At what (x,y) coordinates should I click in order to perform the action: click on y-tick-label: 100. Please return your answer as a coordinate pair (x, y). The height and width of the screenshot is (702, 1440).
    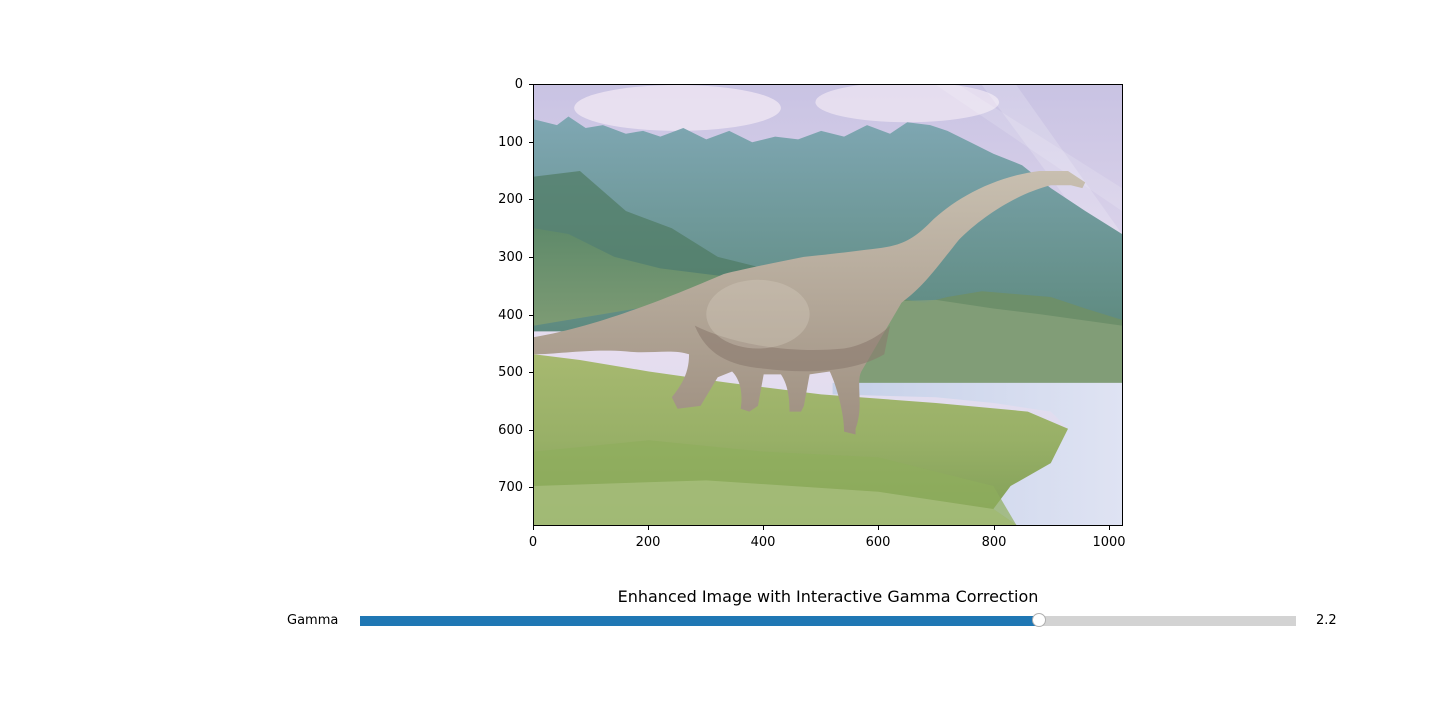
    Looking at the image, I should click on (510, 142).